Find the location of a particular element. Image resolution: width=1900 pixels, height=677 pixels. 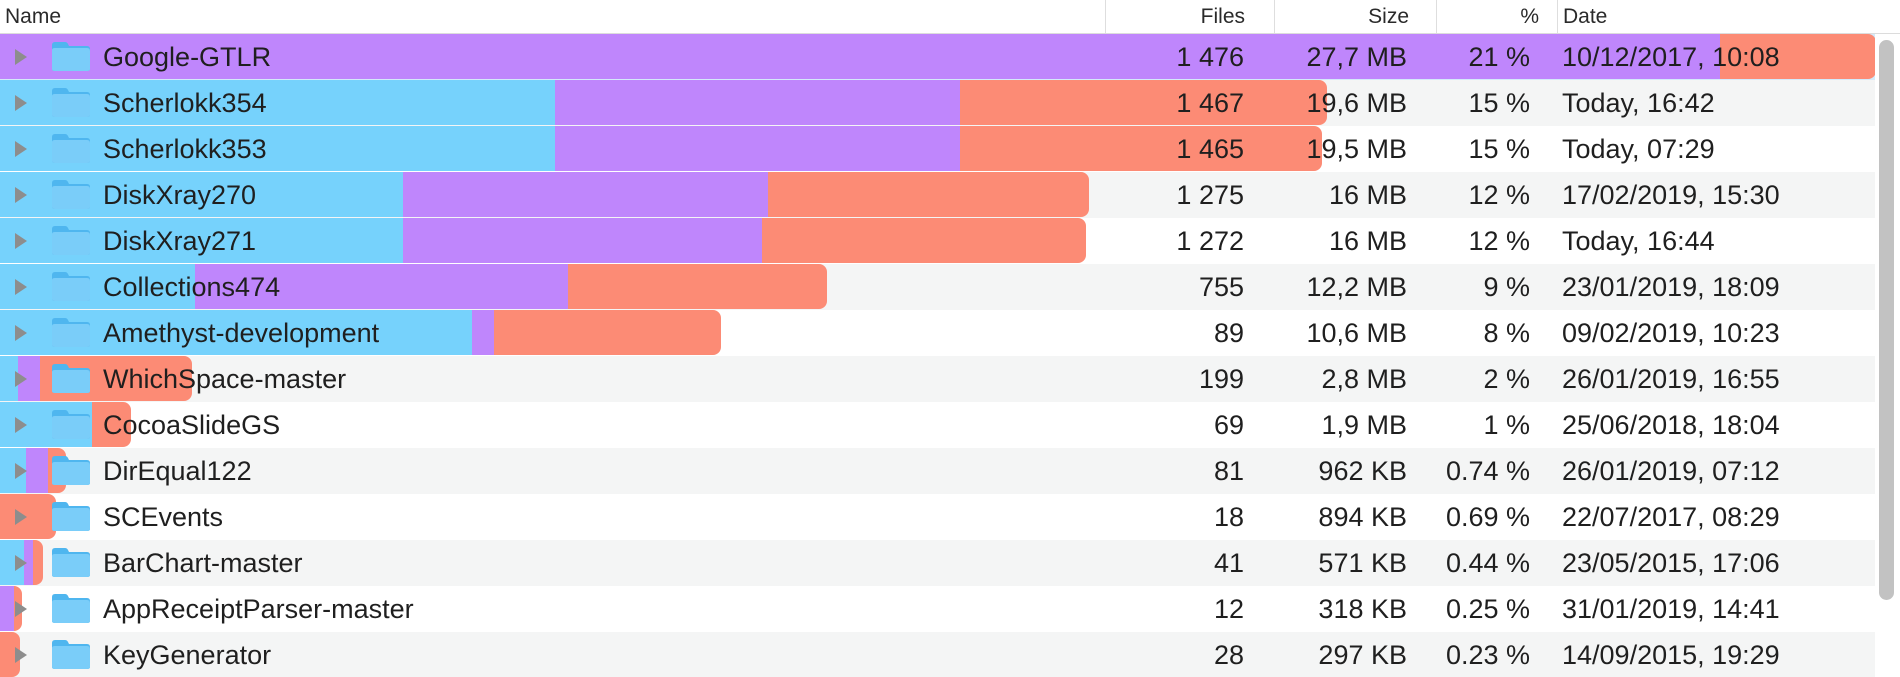

folder-row: CocoaSlideGS 69 1,9 MB 1 % 25/06/2018, 18:04 is located at coordinates (937, 425).